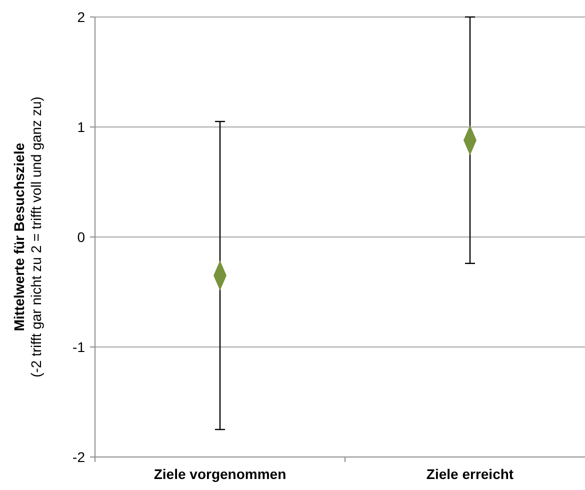 This screenshot has height=490, width=585. Describe the element at coordinates (220, 474) in the screenshot. I see `x-tick-label: Ziele vorgenommen` at that location.